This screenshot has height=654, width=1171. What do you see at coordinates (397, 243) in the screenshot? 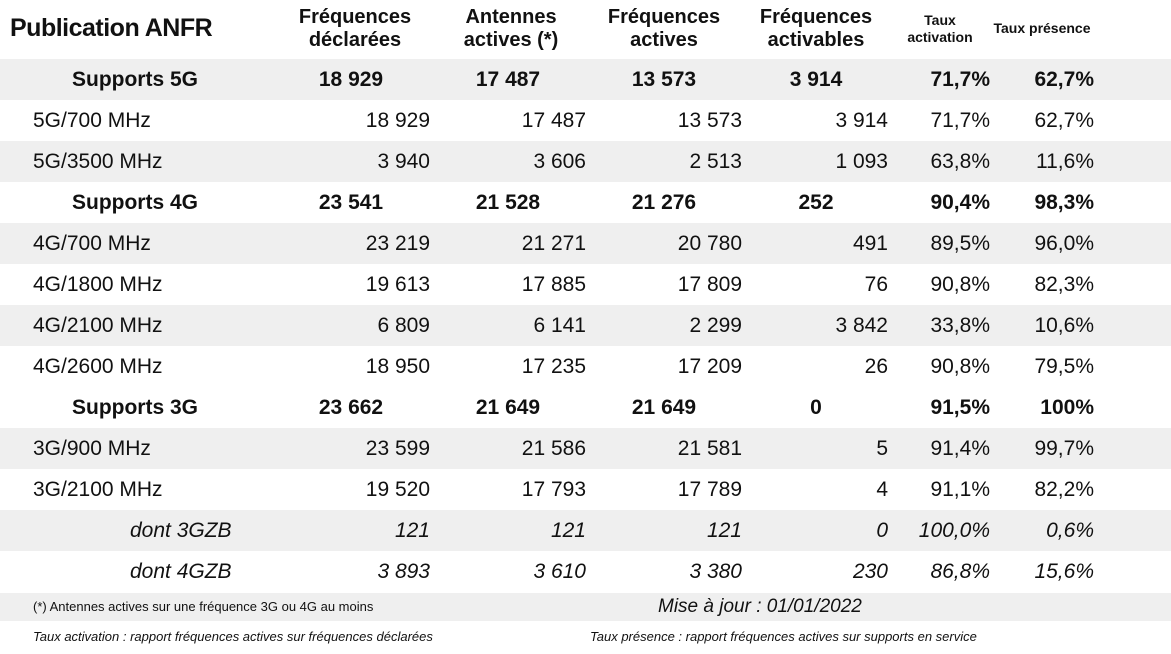
I see `cell-declarees: 23 219` at bounding box center [397, 243].